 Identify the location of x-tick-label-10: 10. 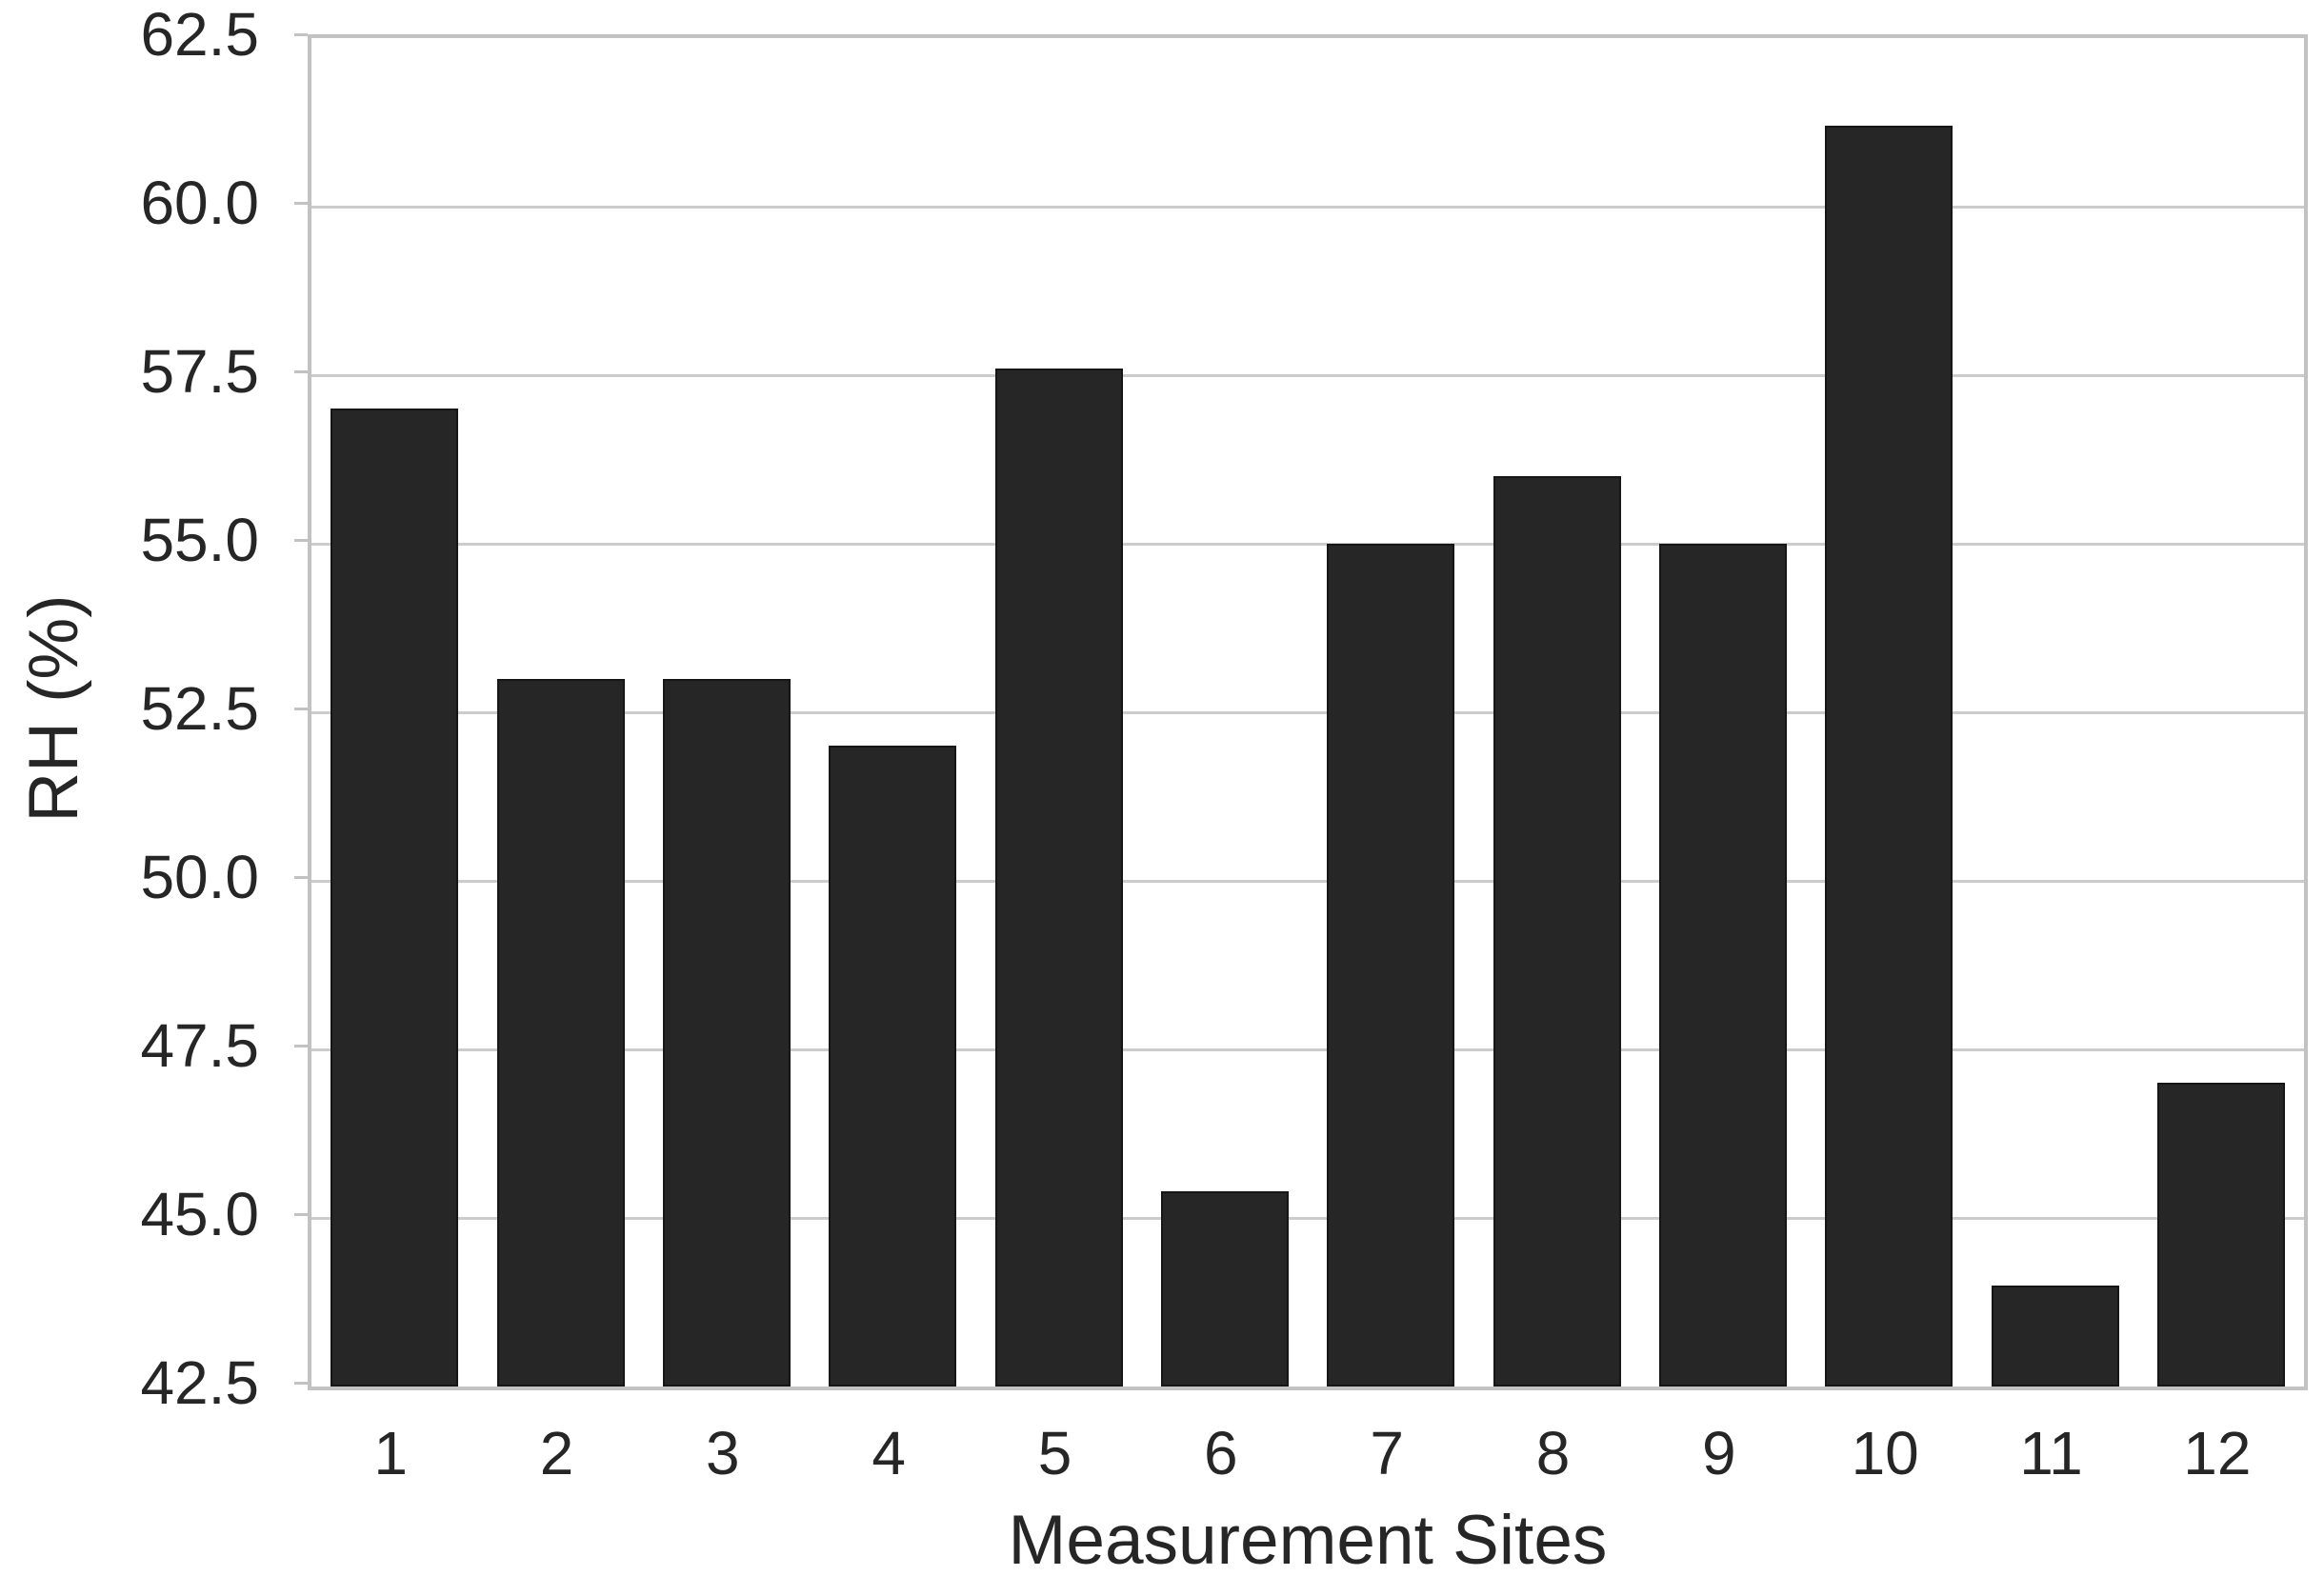
(1885, 1453).